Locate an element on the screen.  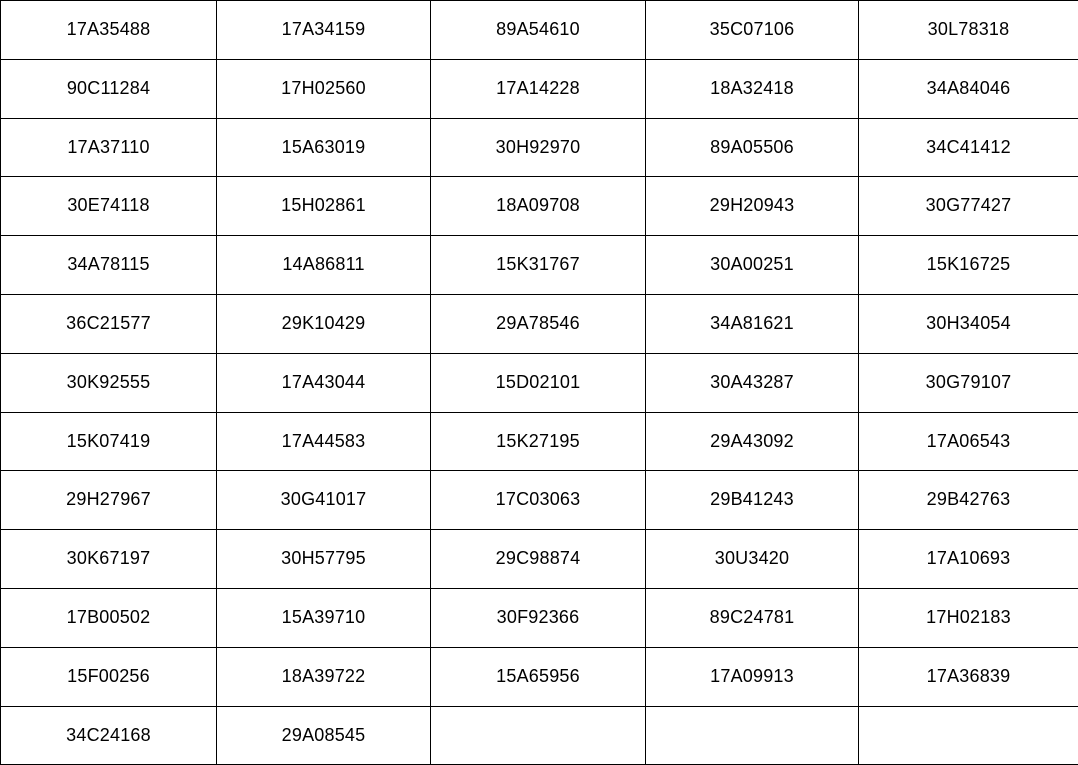
cell-value: 29H27967 is located at coordinates (108, 499).